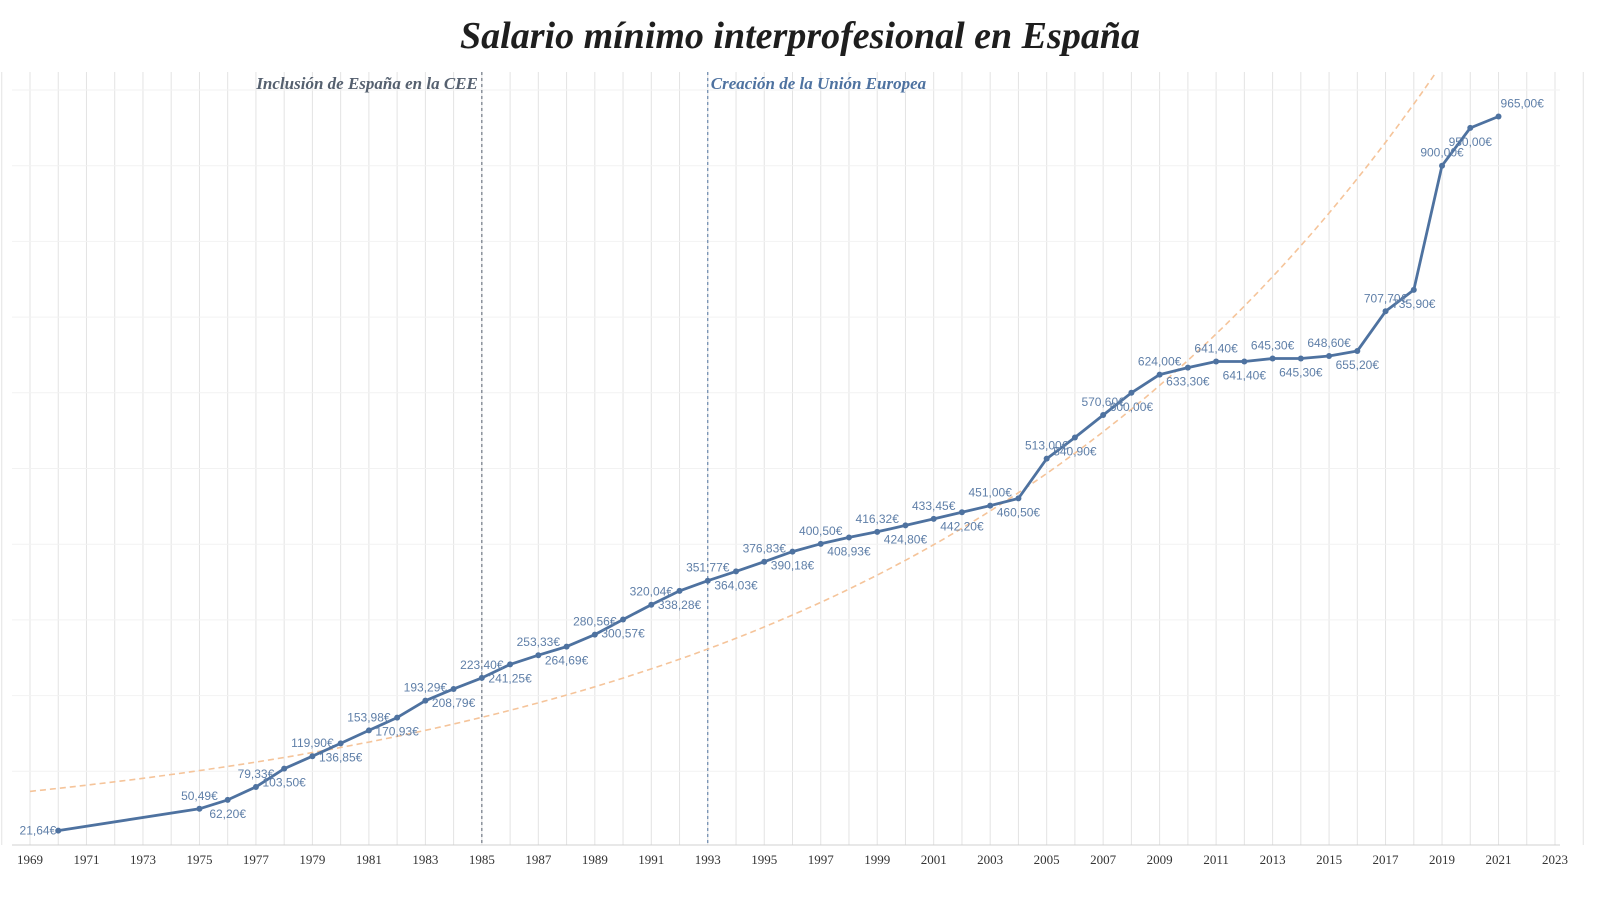 The width and height of the screenshot is (1600, 900). Describe the element at coordinates (510, 678) in the screenshot. I see `data-label: 241,25€` at that location.